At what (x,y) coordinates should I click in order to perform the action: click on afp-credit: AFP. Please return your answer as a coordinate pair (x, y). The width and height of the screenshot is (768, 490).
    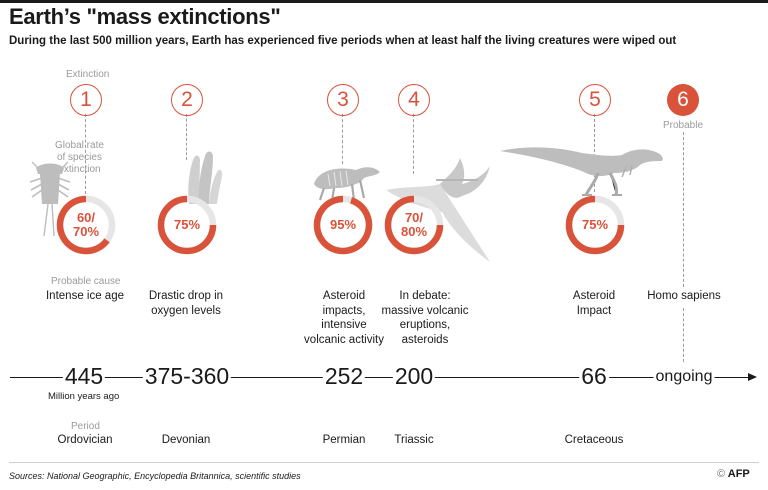
    Looking at the image, I should click on (738, 474).